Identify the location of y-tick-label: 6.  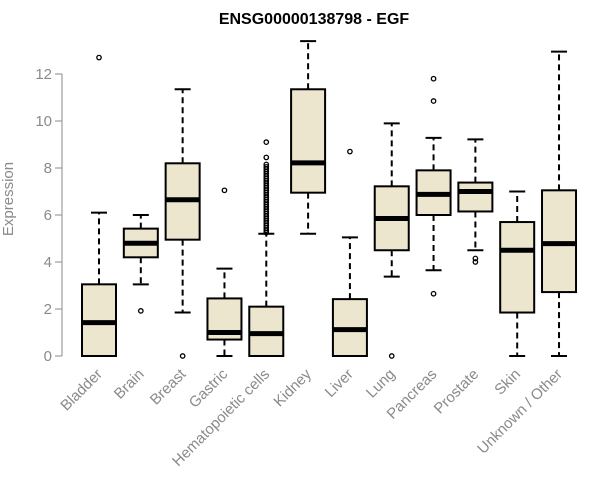
(48, 215).